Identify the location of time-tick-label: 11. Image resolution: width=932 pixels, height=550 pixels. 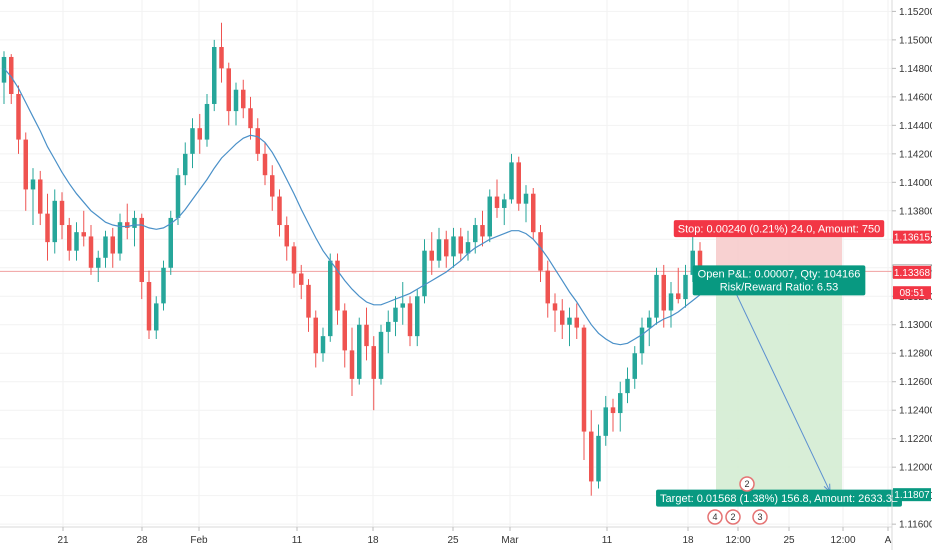
(607, 540).